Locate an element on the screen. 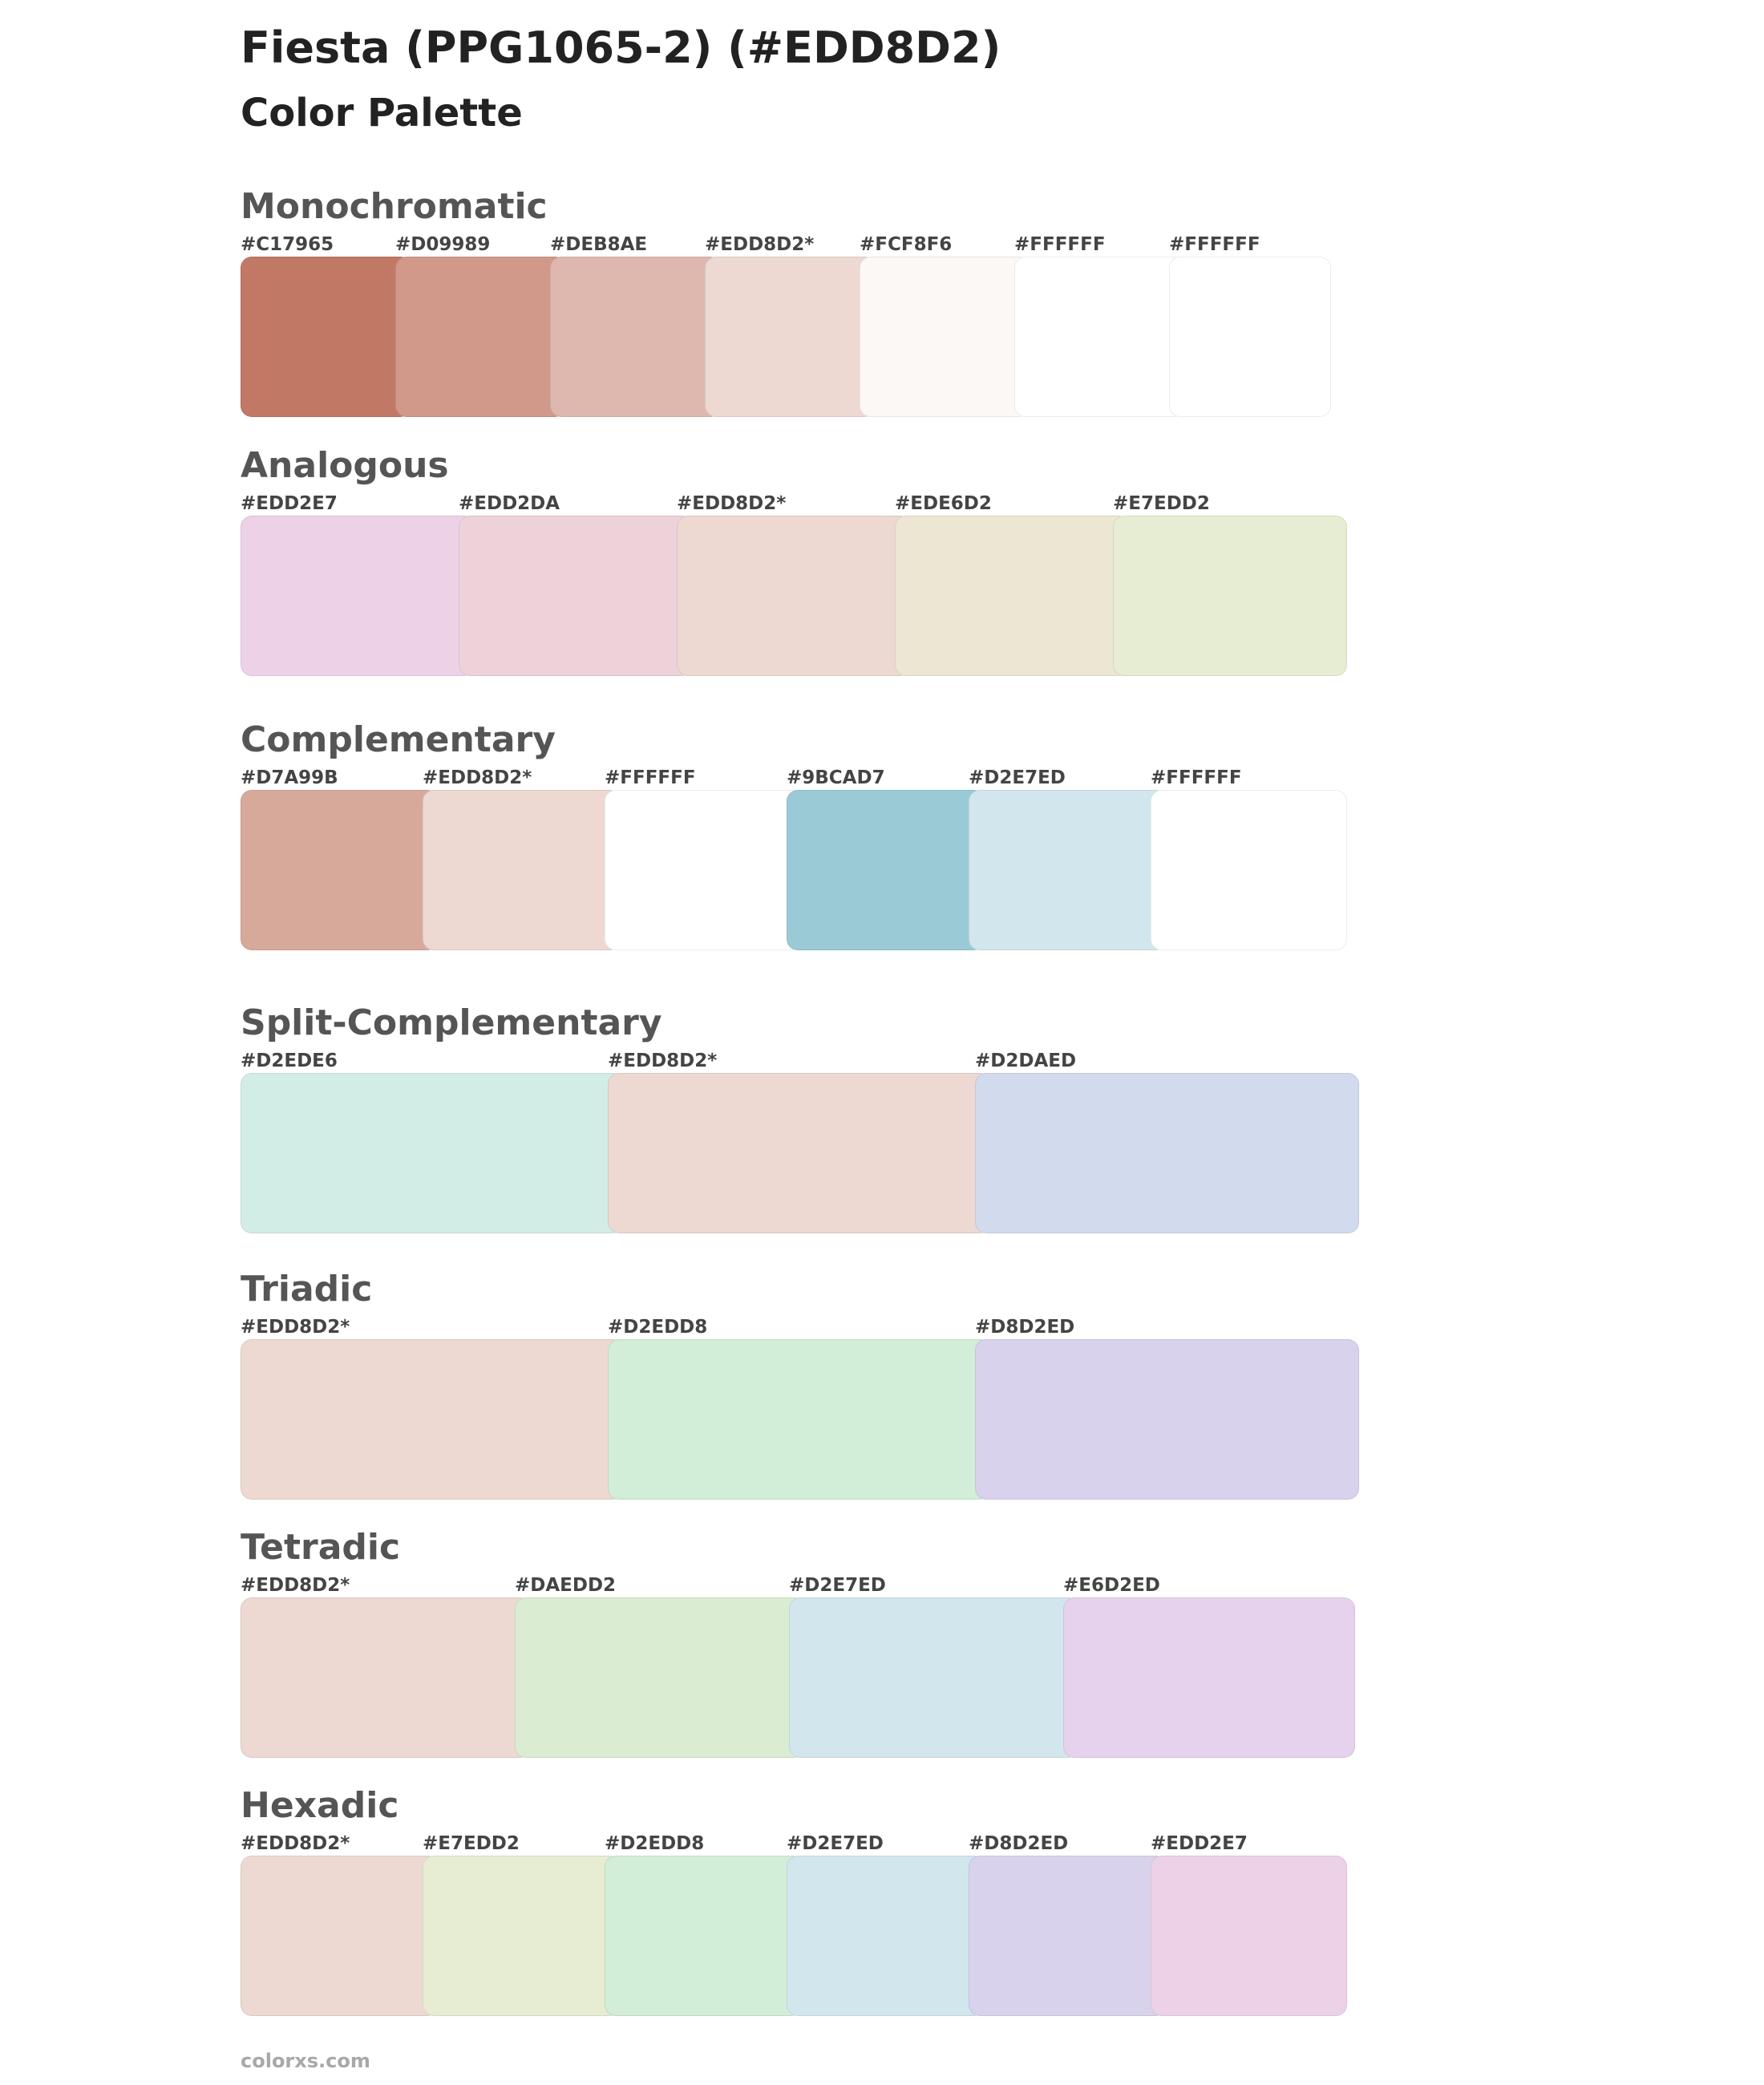  swatch-label: #D7A99B is located at coordinates (289, 777).